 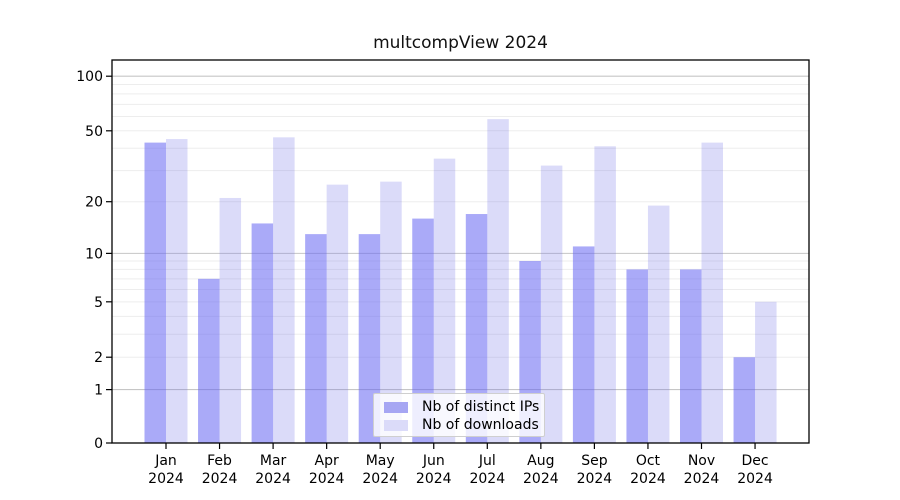 I want to click on x-tick-label-month: Aug, so click(x=540, y=461).